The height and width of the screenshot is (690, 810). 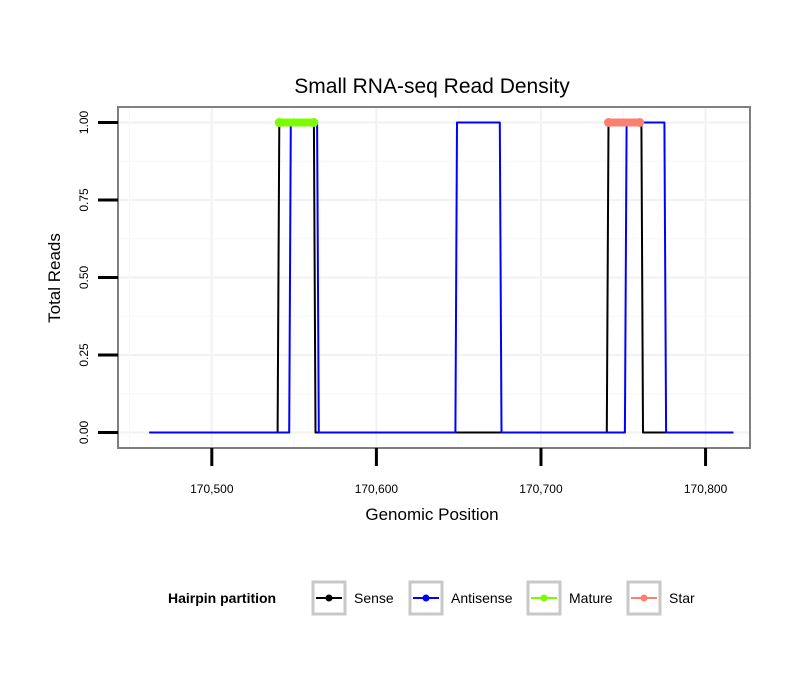 What do you see at coordinates (222, 598) in the screenshot?
I see `legend-title: Hairpin partition` at bounding box center [222, 598].